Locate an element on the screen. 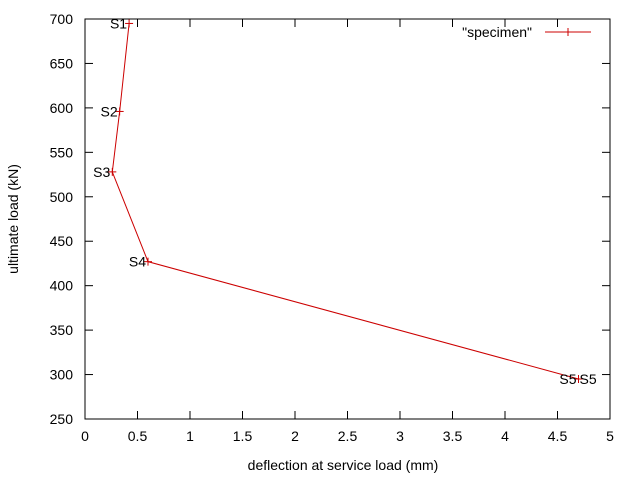 Image resolution: width=640 pixels, height=485 pixels. y-axis-title: ultimate load (kN) is located at coordinates (13, 219).